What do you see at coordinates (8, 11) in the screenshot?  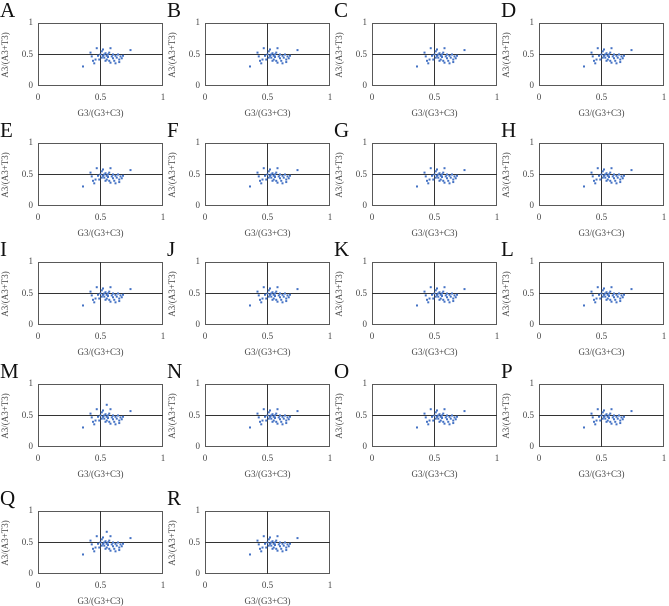 I see `panel-letter: A` at bounding box center [8, 11].